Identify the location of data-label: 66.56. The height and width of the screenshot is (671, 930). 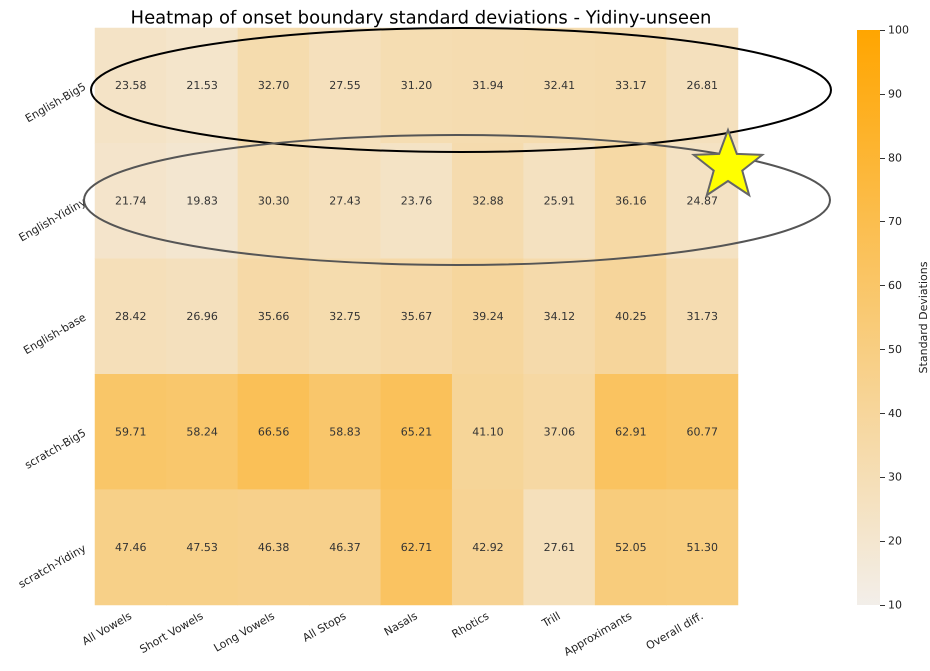
(274, 431).